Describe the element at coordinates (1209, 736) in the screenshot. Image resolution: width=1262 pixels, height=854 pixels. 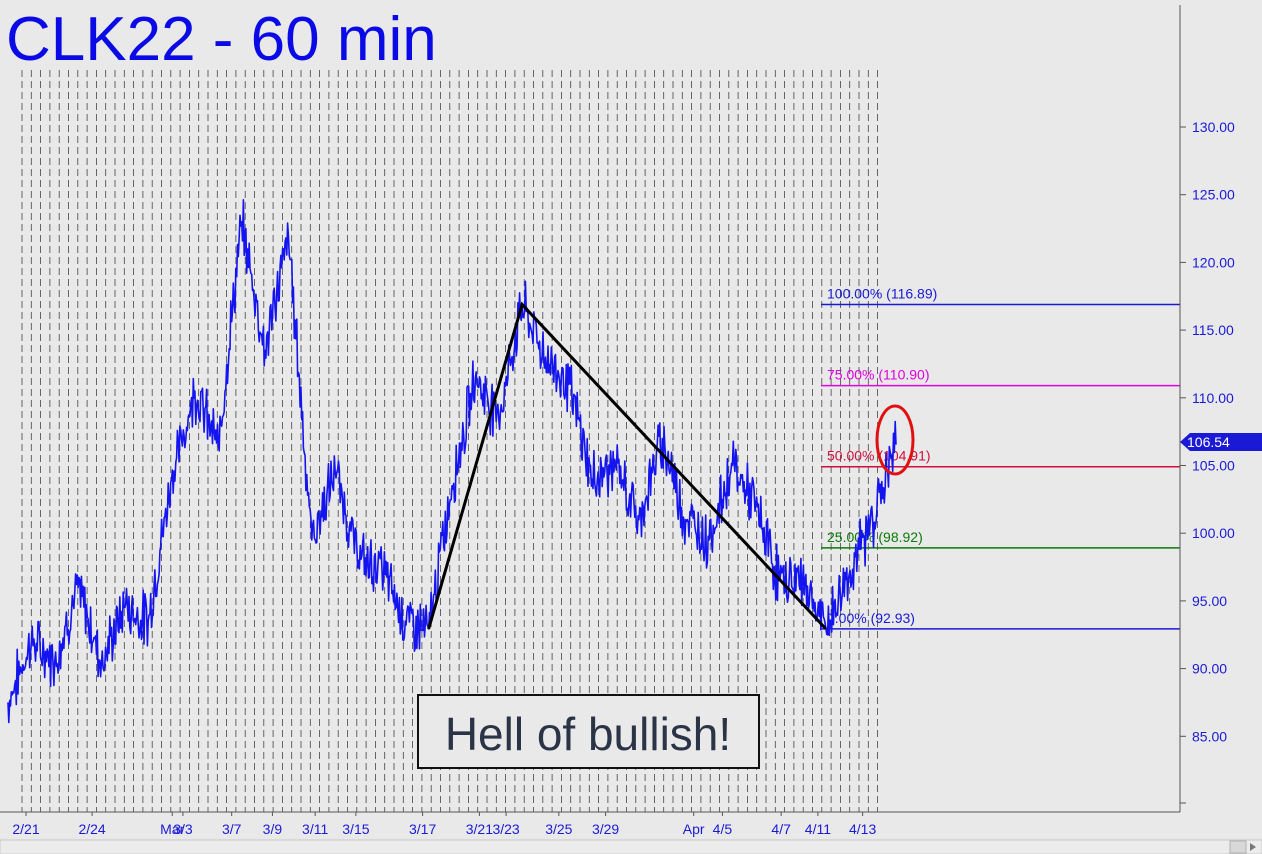
I see `y-tick-label: 85.00` at that location.